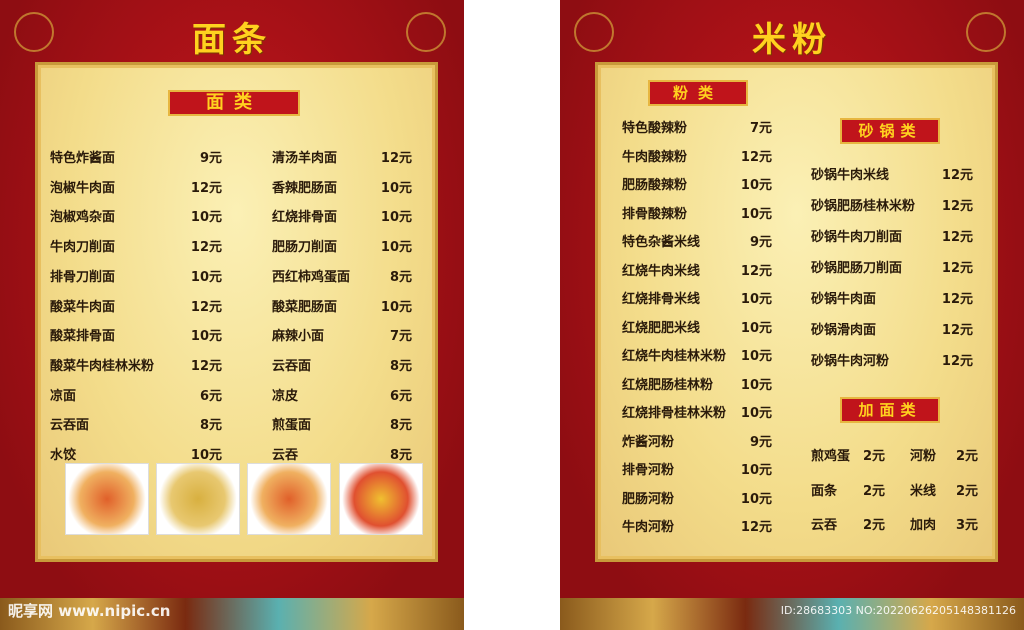 This screenshot has height=630, width=1024. What do you see at coordinates (655, 185) in the screenshot?
I see `item-name: 肥肠酸辣粉` at bounding box center [655, 185].